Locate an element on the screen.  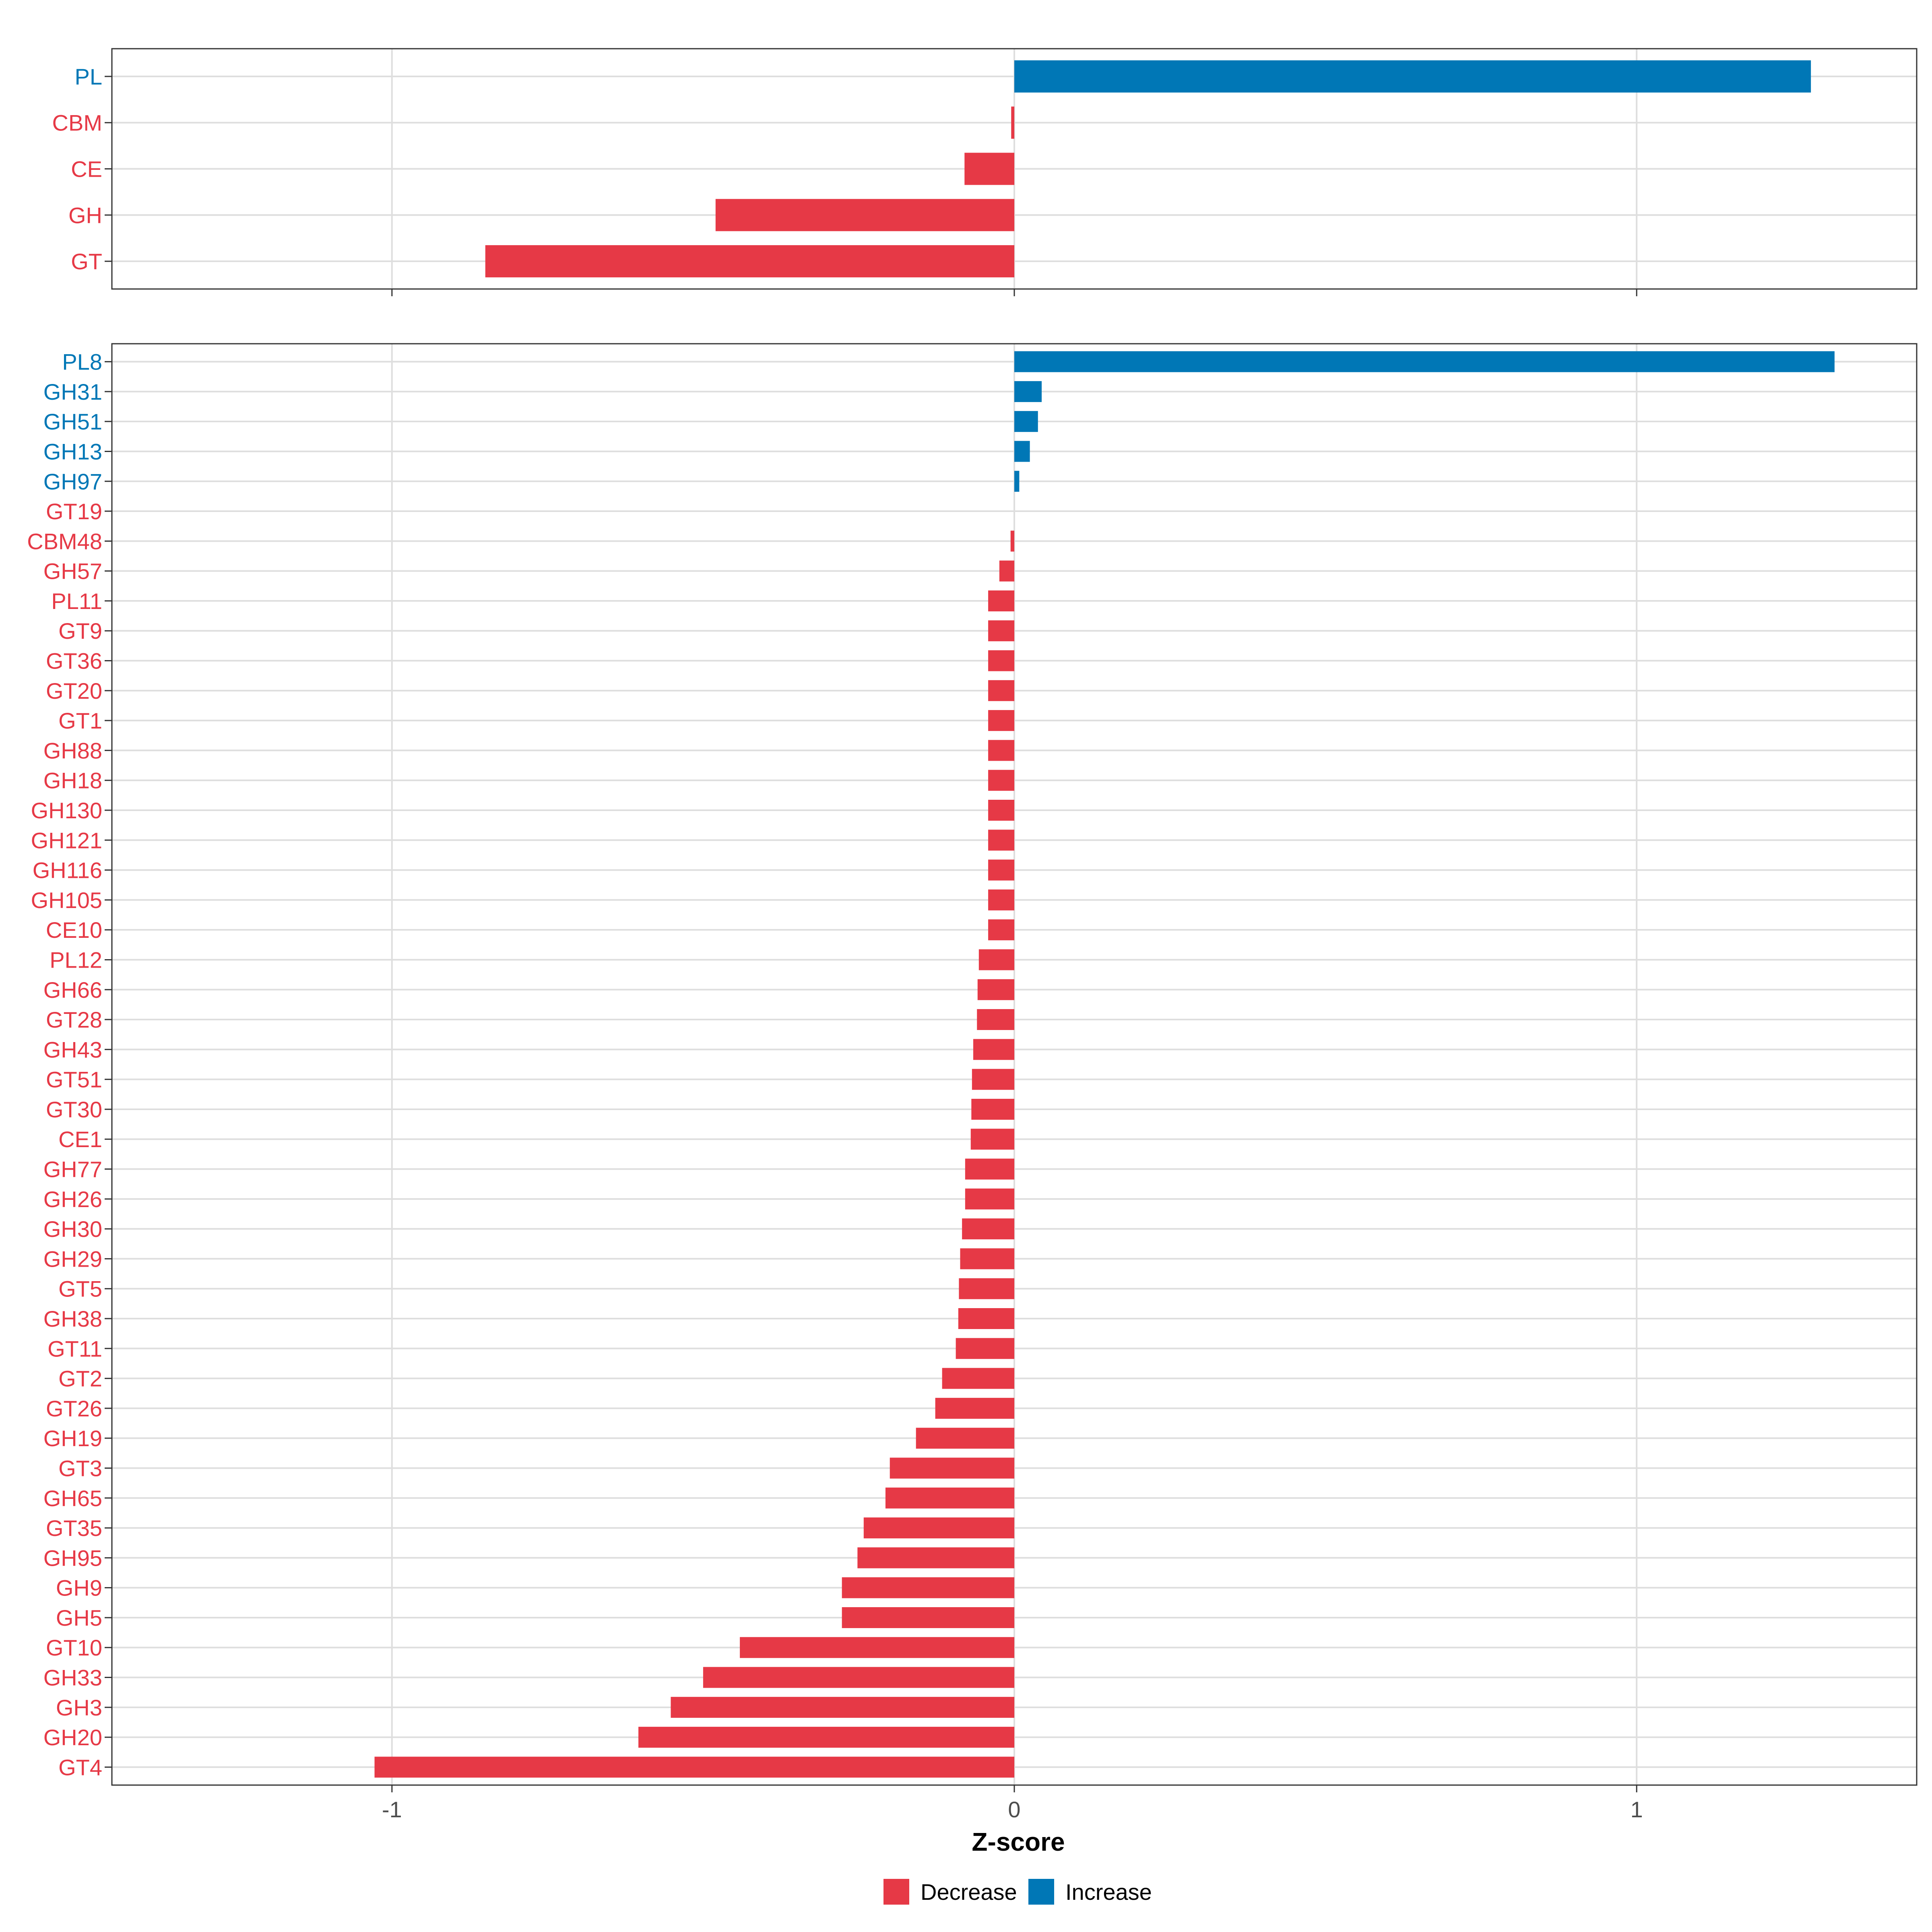
y-tick-label: GT51 is located at coordinates (74, 1079).